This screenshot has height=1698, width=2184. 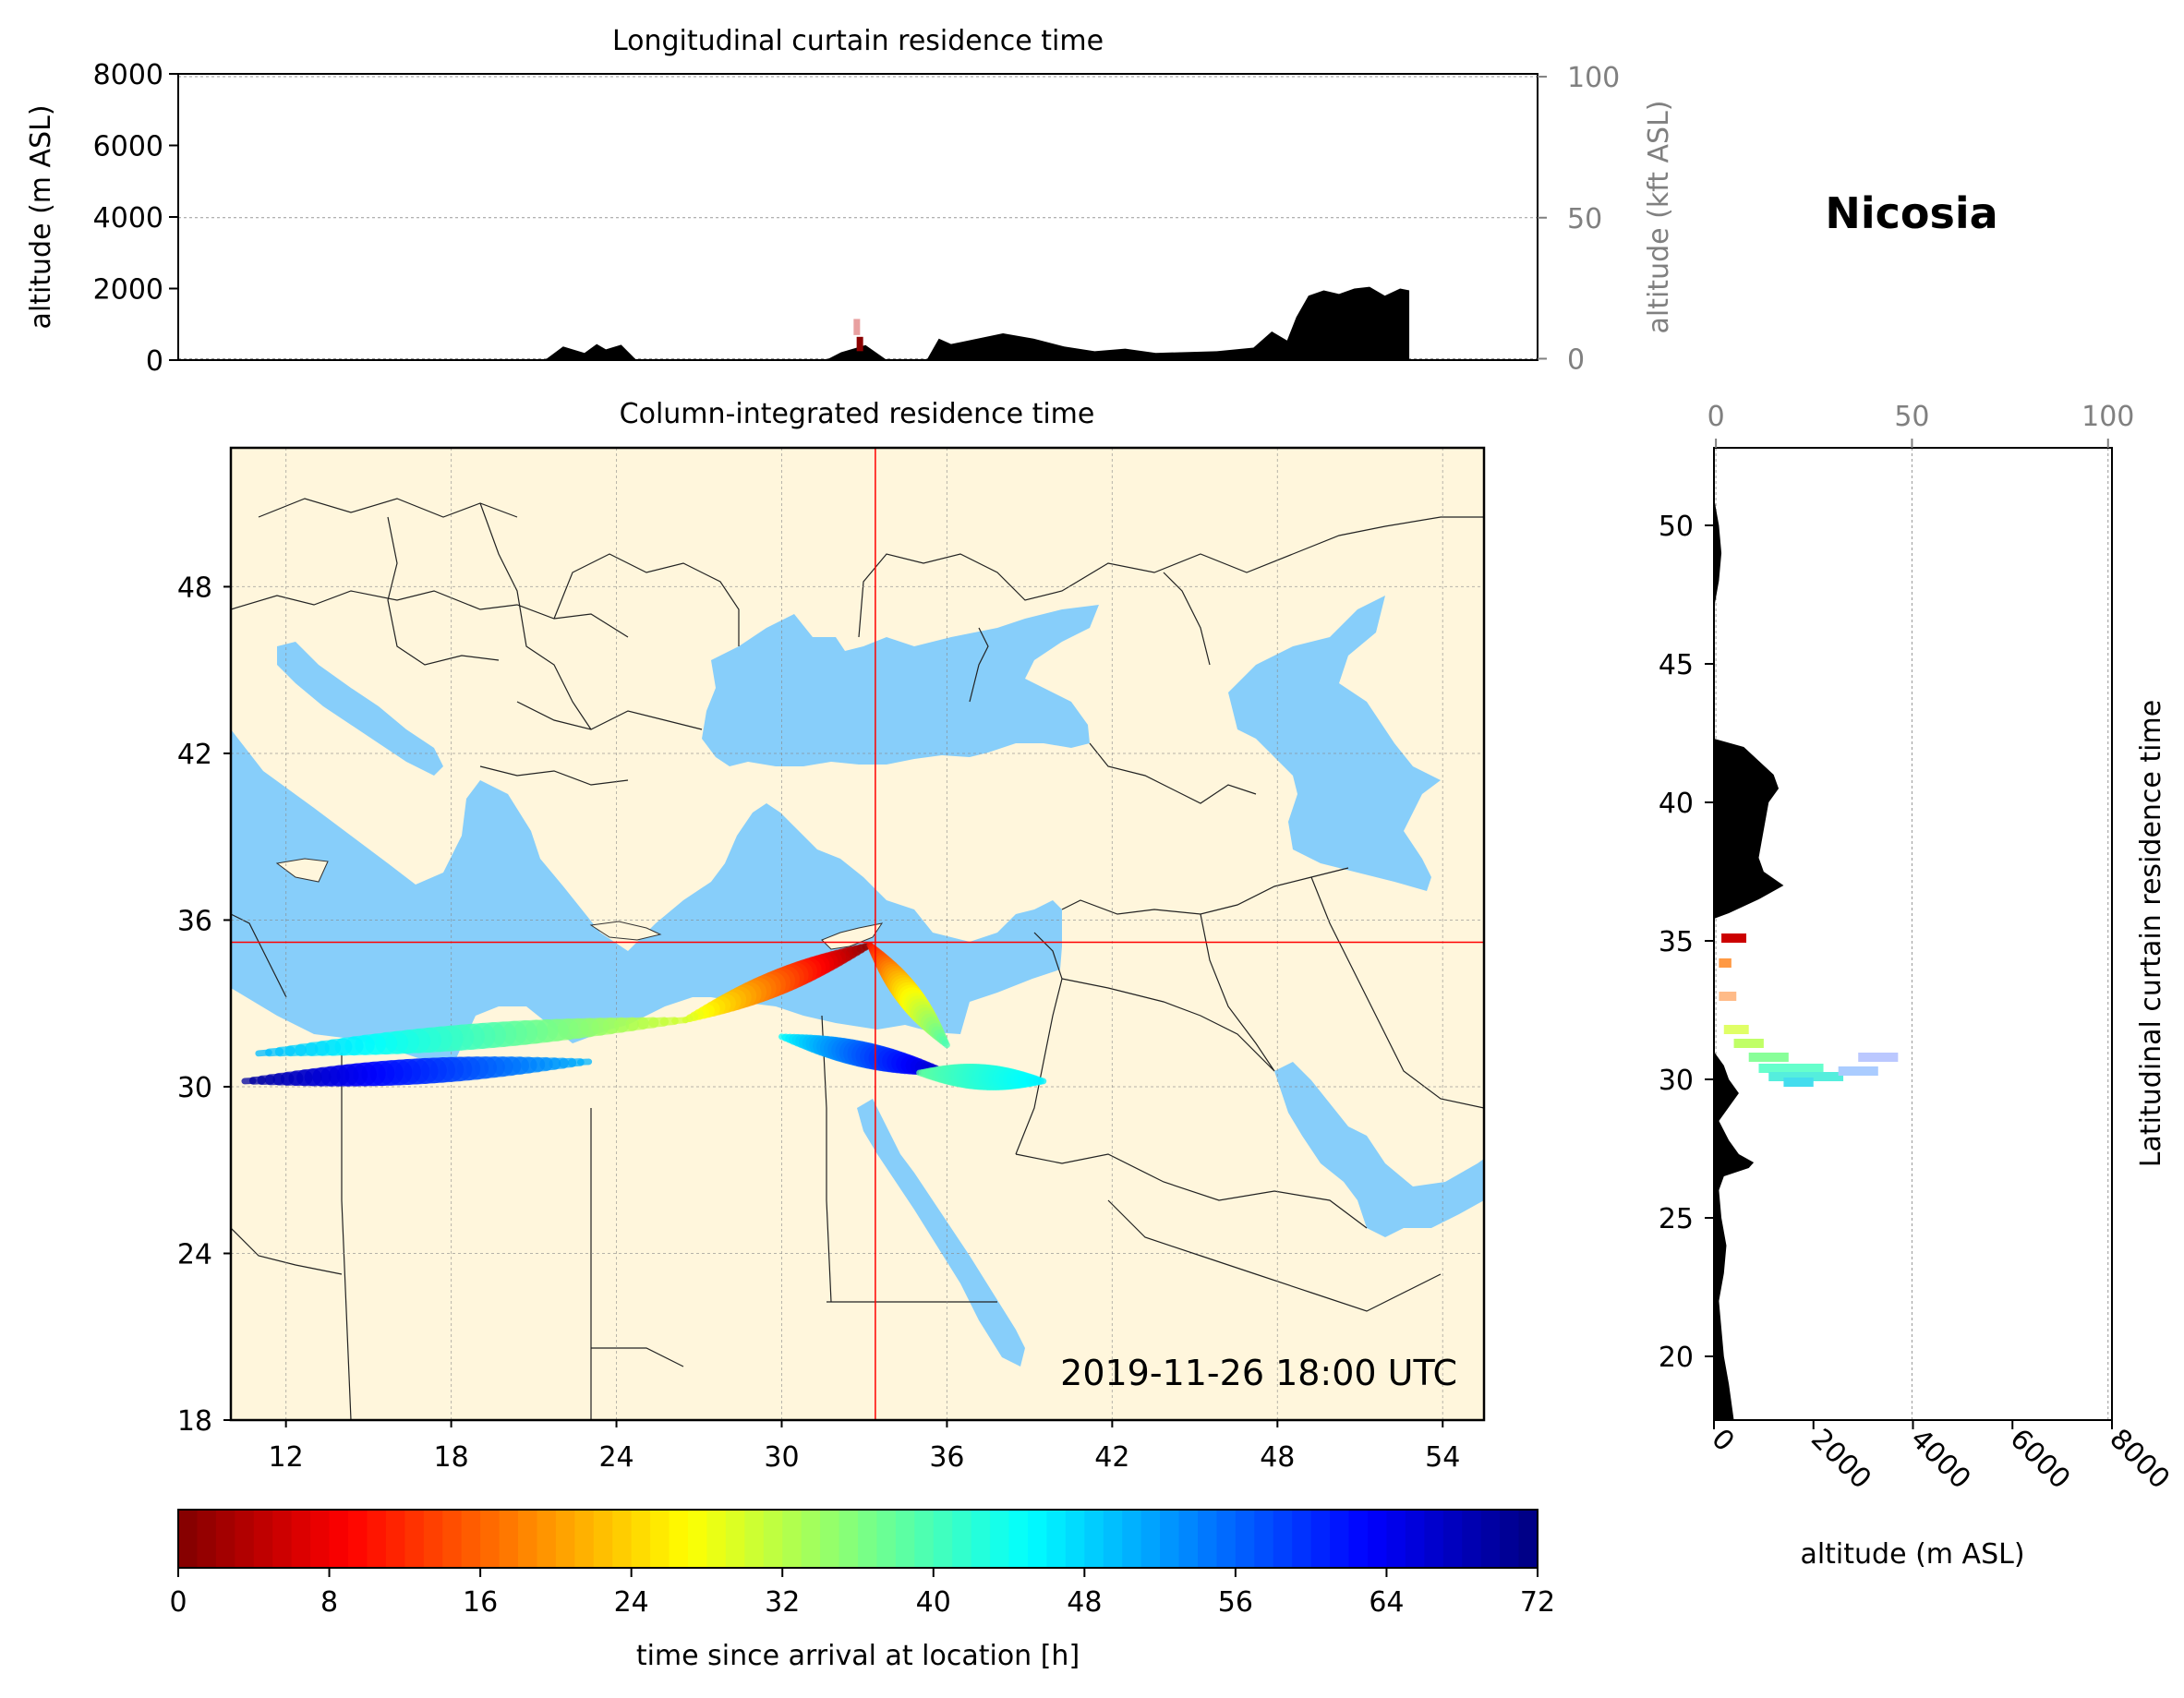 What do you see at coordinates (1920, 424) in the screenshot?
I see `latitudinal-x2-axis: 0 50 100` at bounding box center [1920, 424].